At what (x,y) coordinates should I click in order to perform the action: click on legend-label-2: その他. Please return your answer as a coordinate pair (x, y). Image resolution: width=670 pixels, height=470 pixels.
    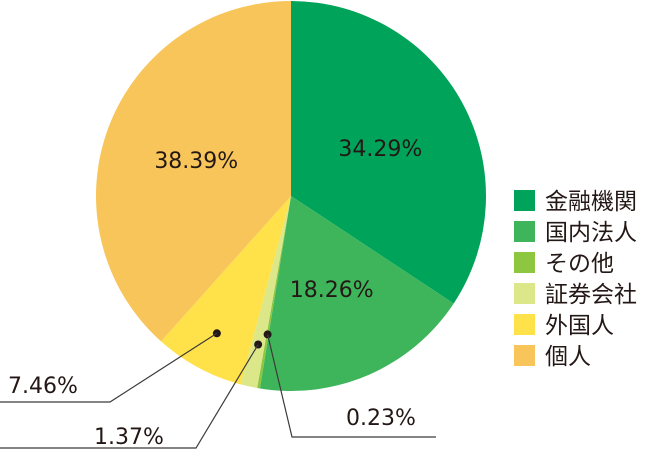
    Looking at the image, I should click on (579, 264).